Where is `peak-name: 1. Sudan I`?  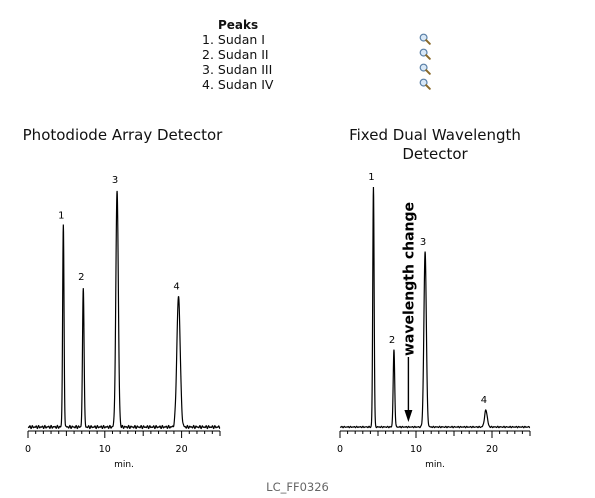
peak-name: 1. Sudan I is located at coordinates (233, 39).